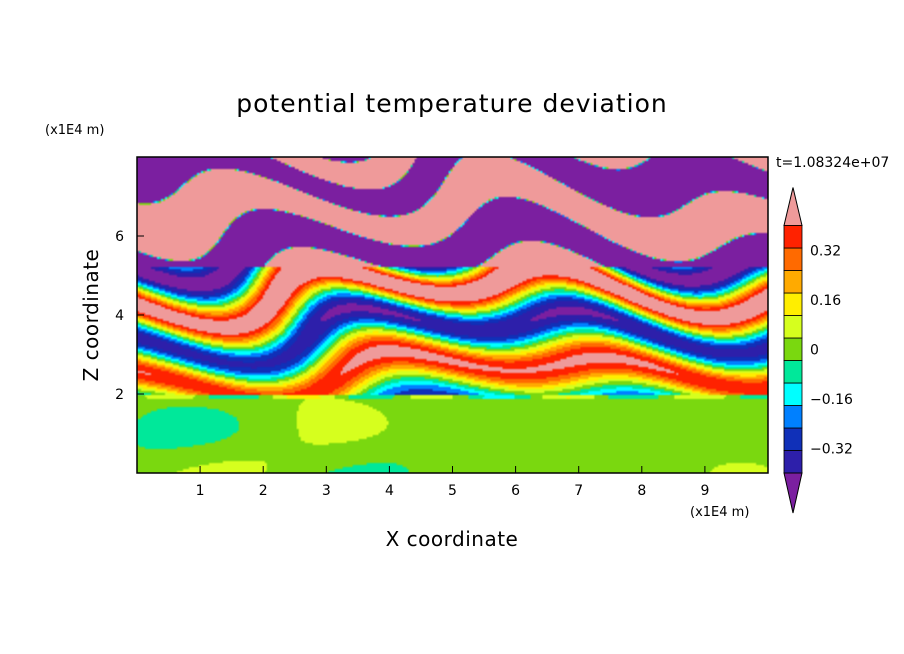  Describe the element at coordinates (719, 512) in the screenshot. I see `x-axis-unit: (x1E4 m)` at that location.